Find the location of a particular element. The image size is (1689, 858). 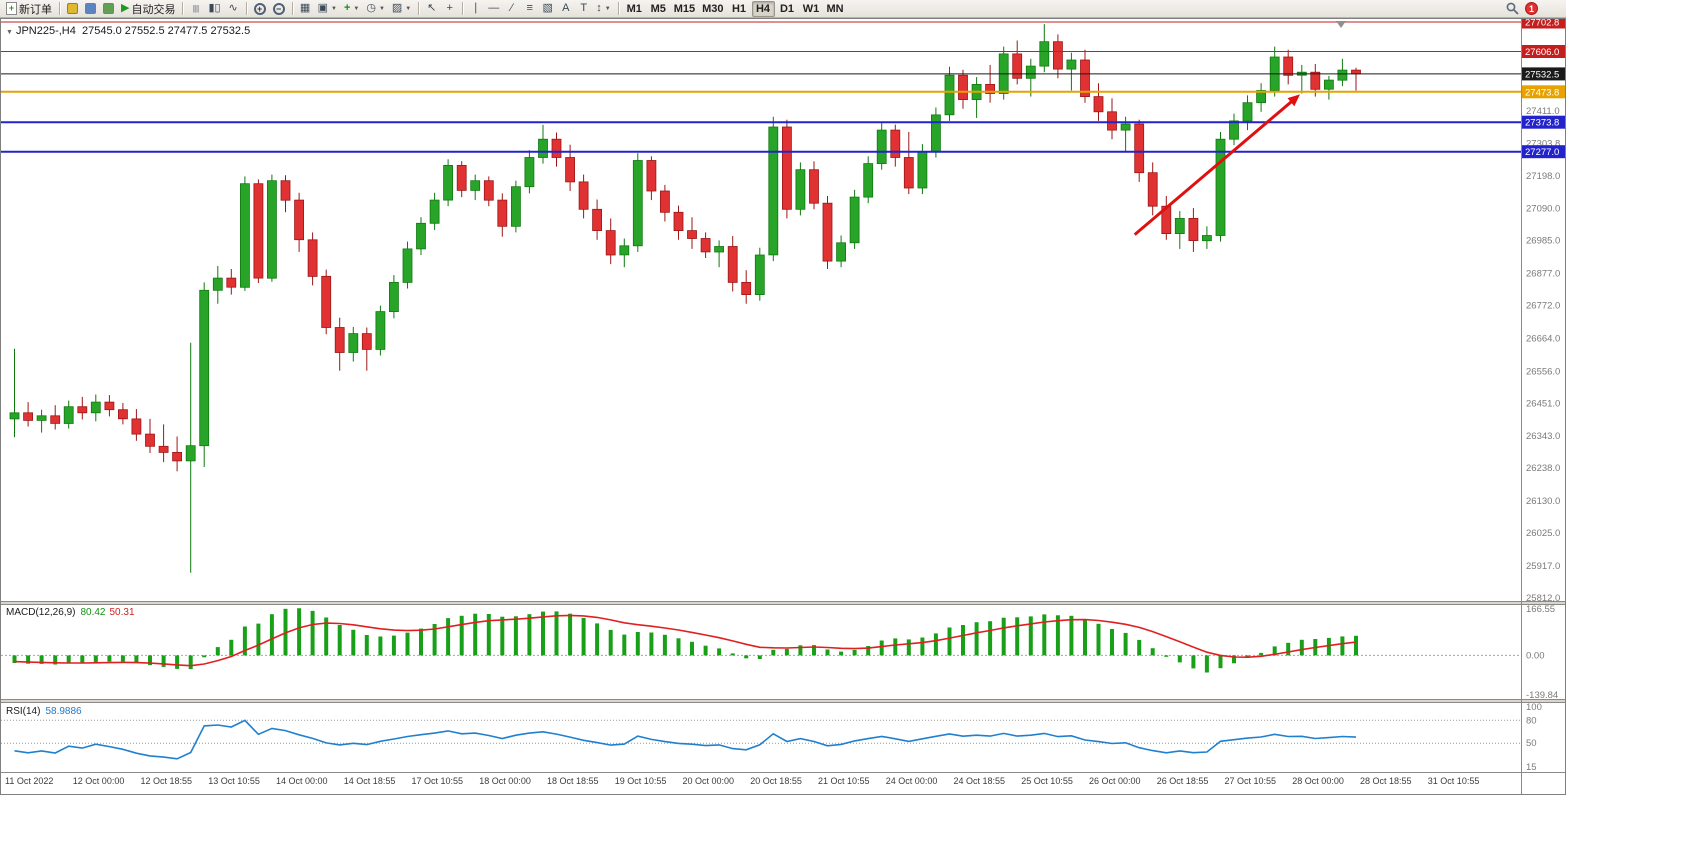

svg-text: 25917.0 is located at coordinates (1543, 566).